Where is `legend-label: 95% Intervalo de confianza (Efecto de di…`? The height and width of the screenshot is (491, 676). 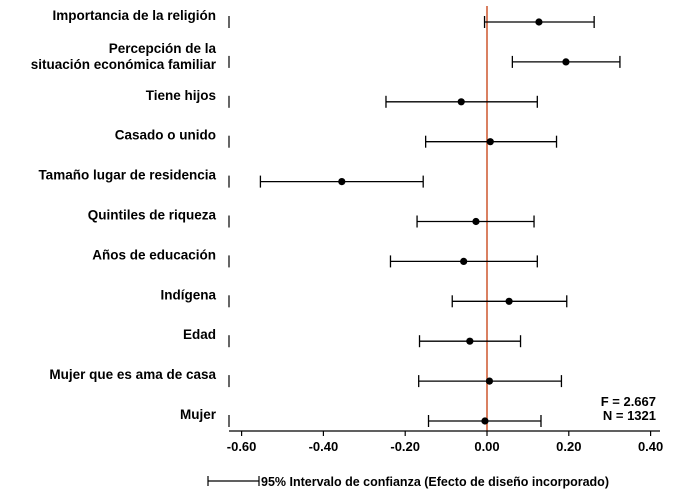 legend-label: 95% Intervalo de confianza (Efecto de di… is located at coordinates (435, 482).